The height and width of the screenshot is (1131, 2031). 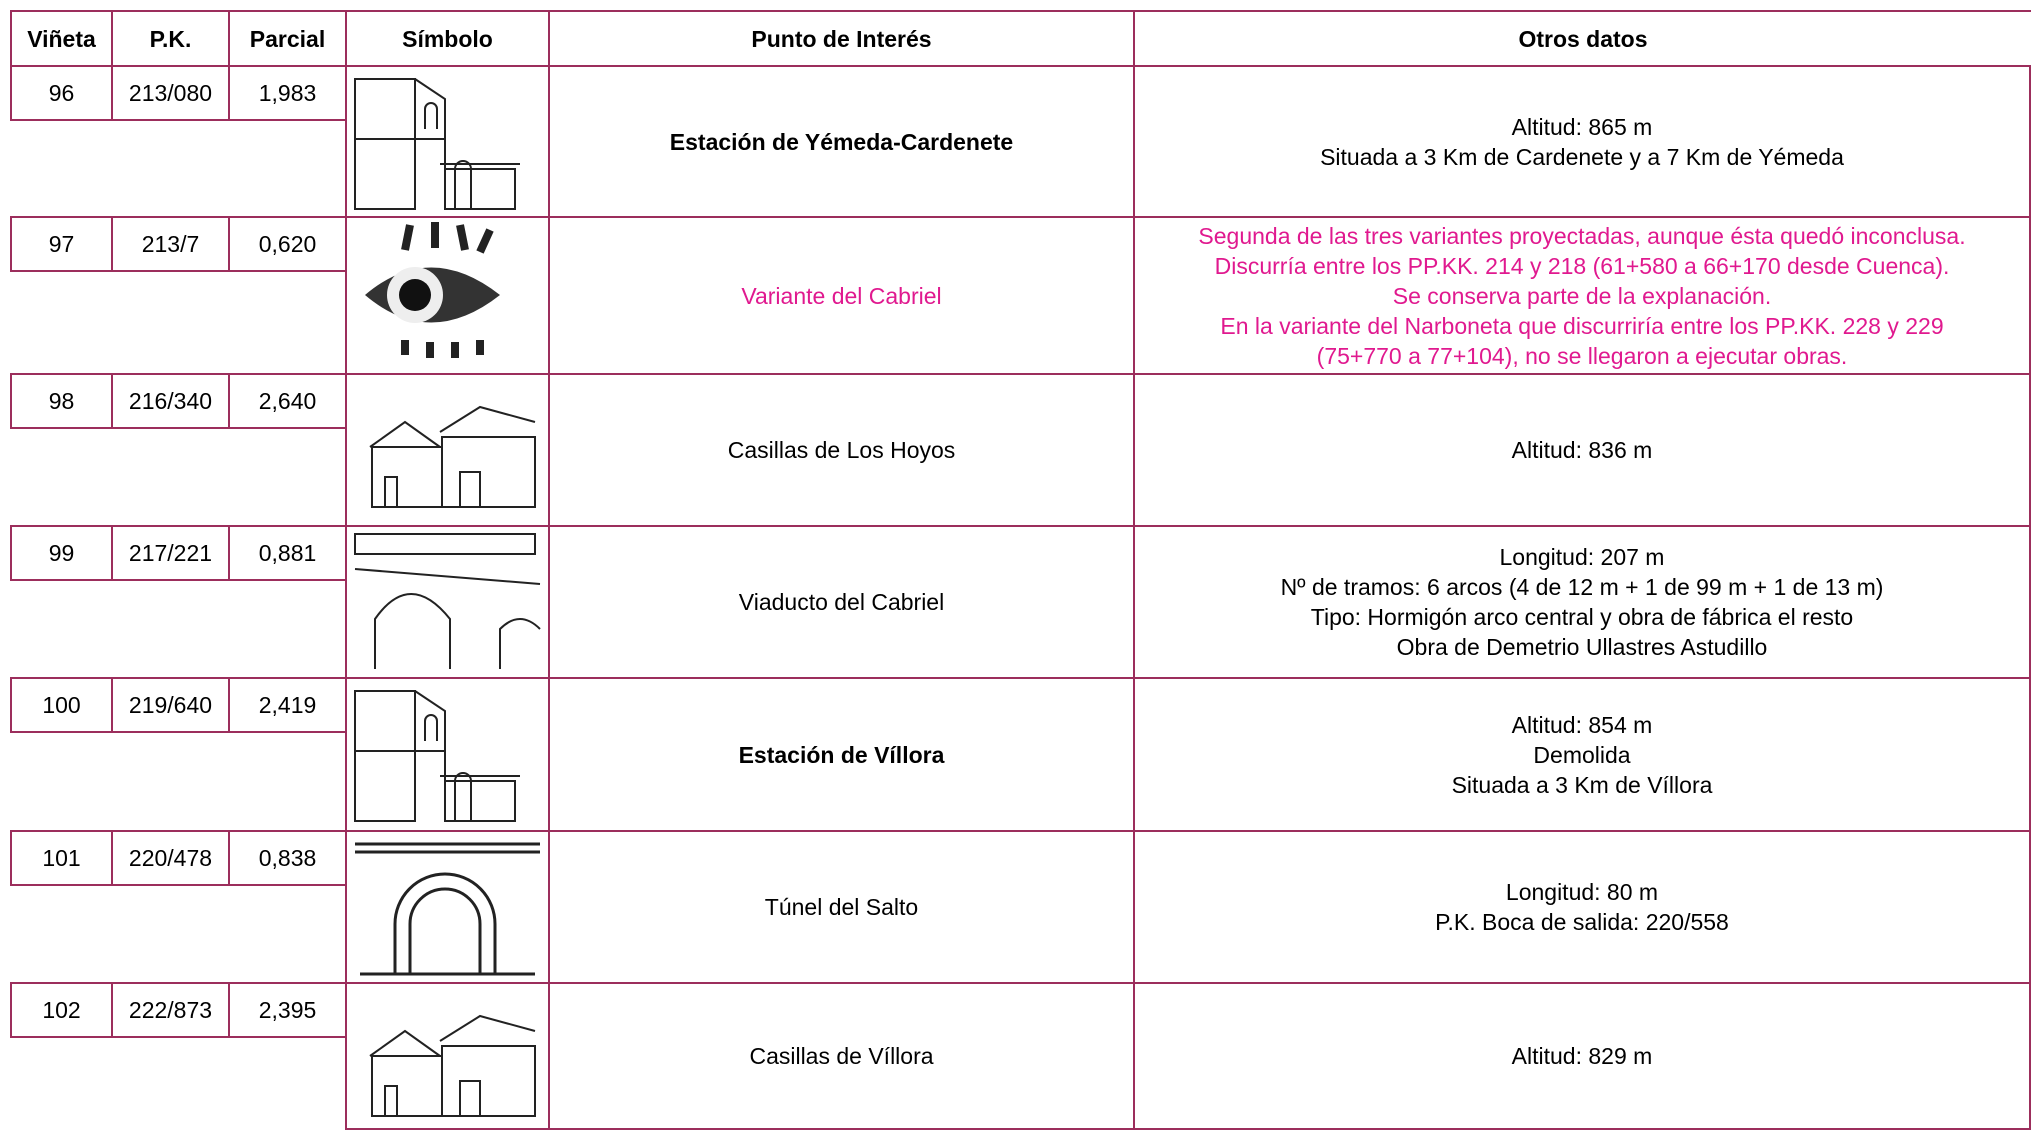 I want to click on other-line: Altitud: 829 m, so click(x=1582, y=1056).